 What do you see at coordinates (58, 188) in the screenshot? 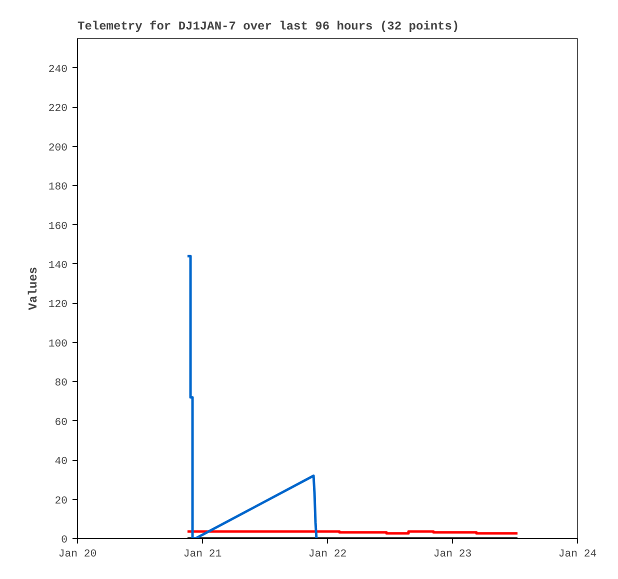
I see `y-tick-label: 180` at bounding box center [58, 188].